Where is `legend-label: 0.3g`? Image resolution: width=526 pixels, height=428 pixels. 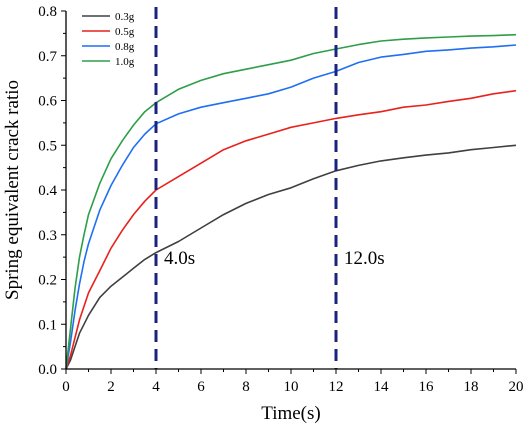 legend-label: 0.3g is located at coordinates (125, 17).